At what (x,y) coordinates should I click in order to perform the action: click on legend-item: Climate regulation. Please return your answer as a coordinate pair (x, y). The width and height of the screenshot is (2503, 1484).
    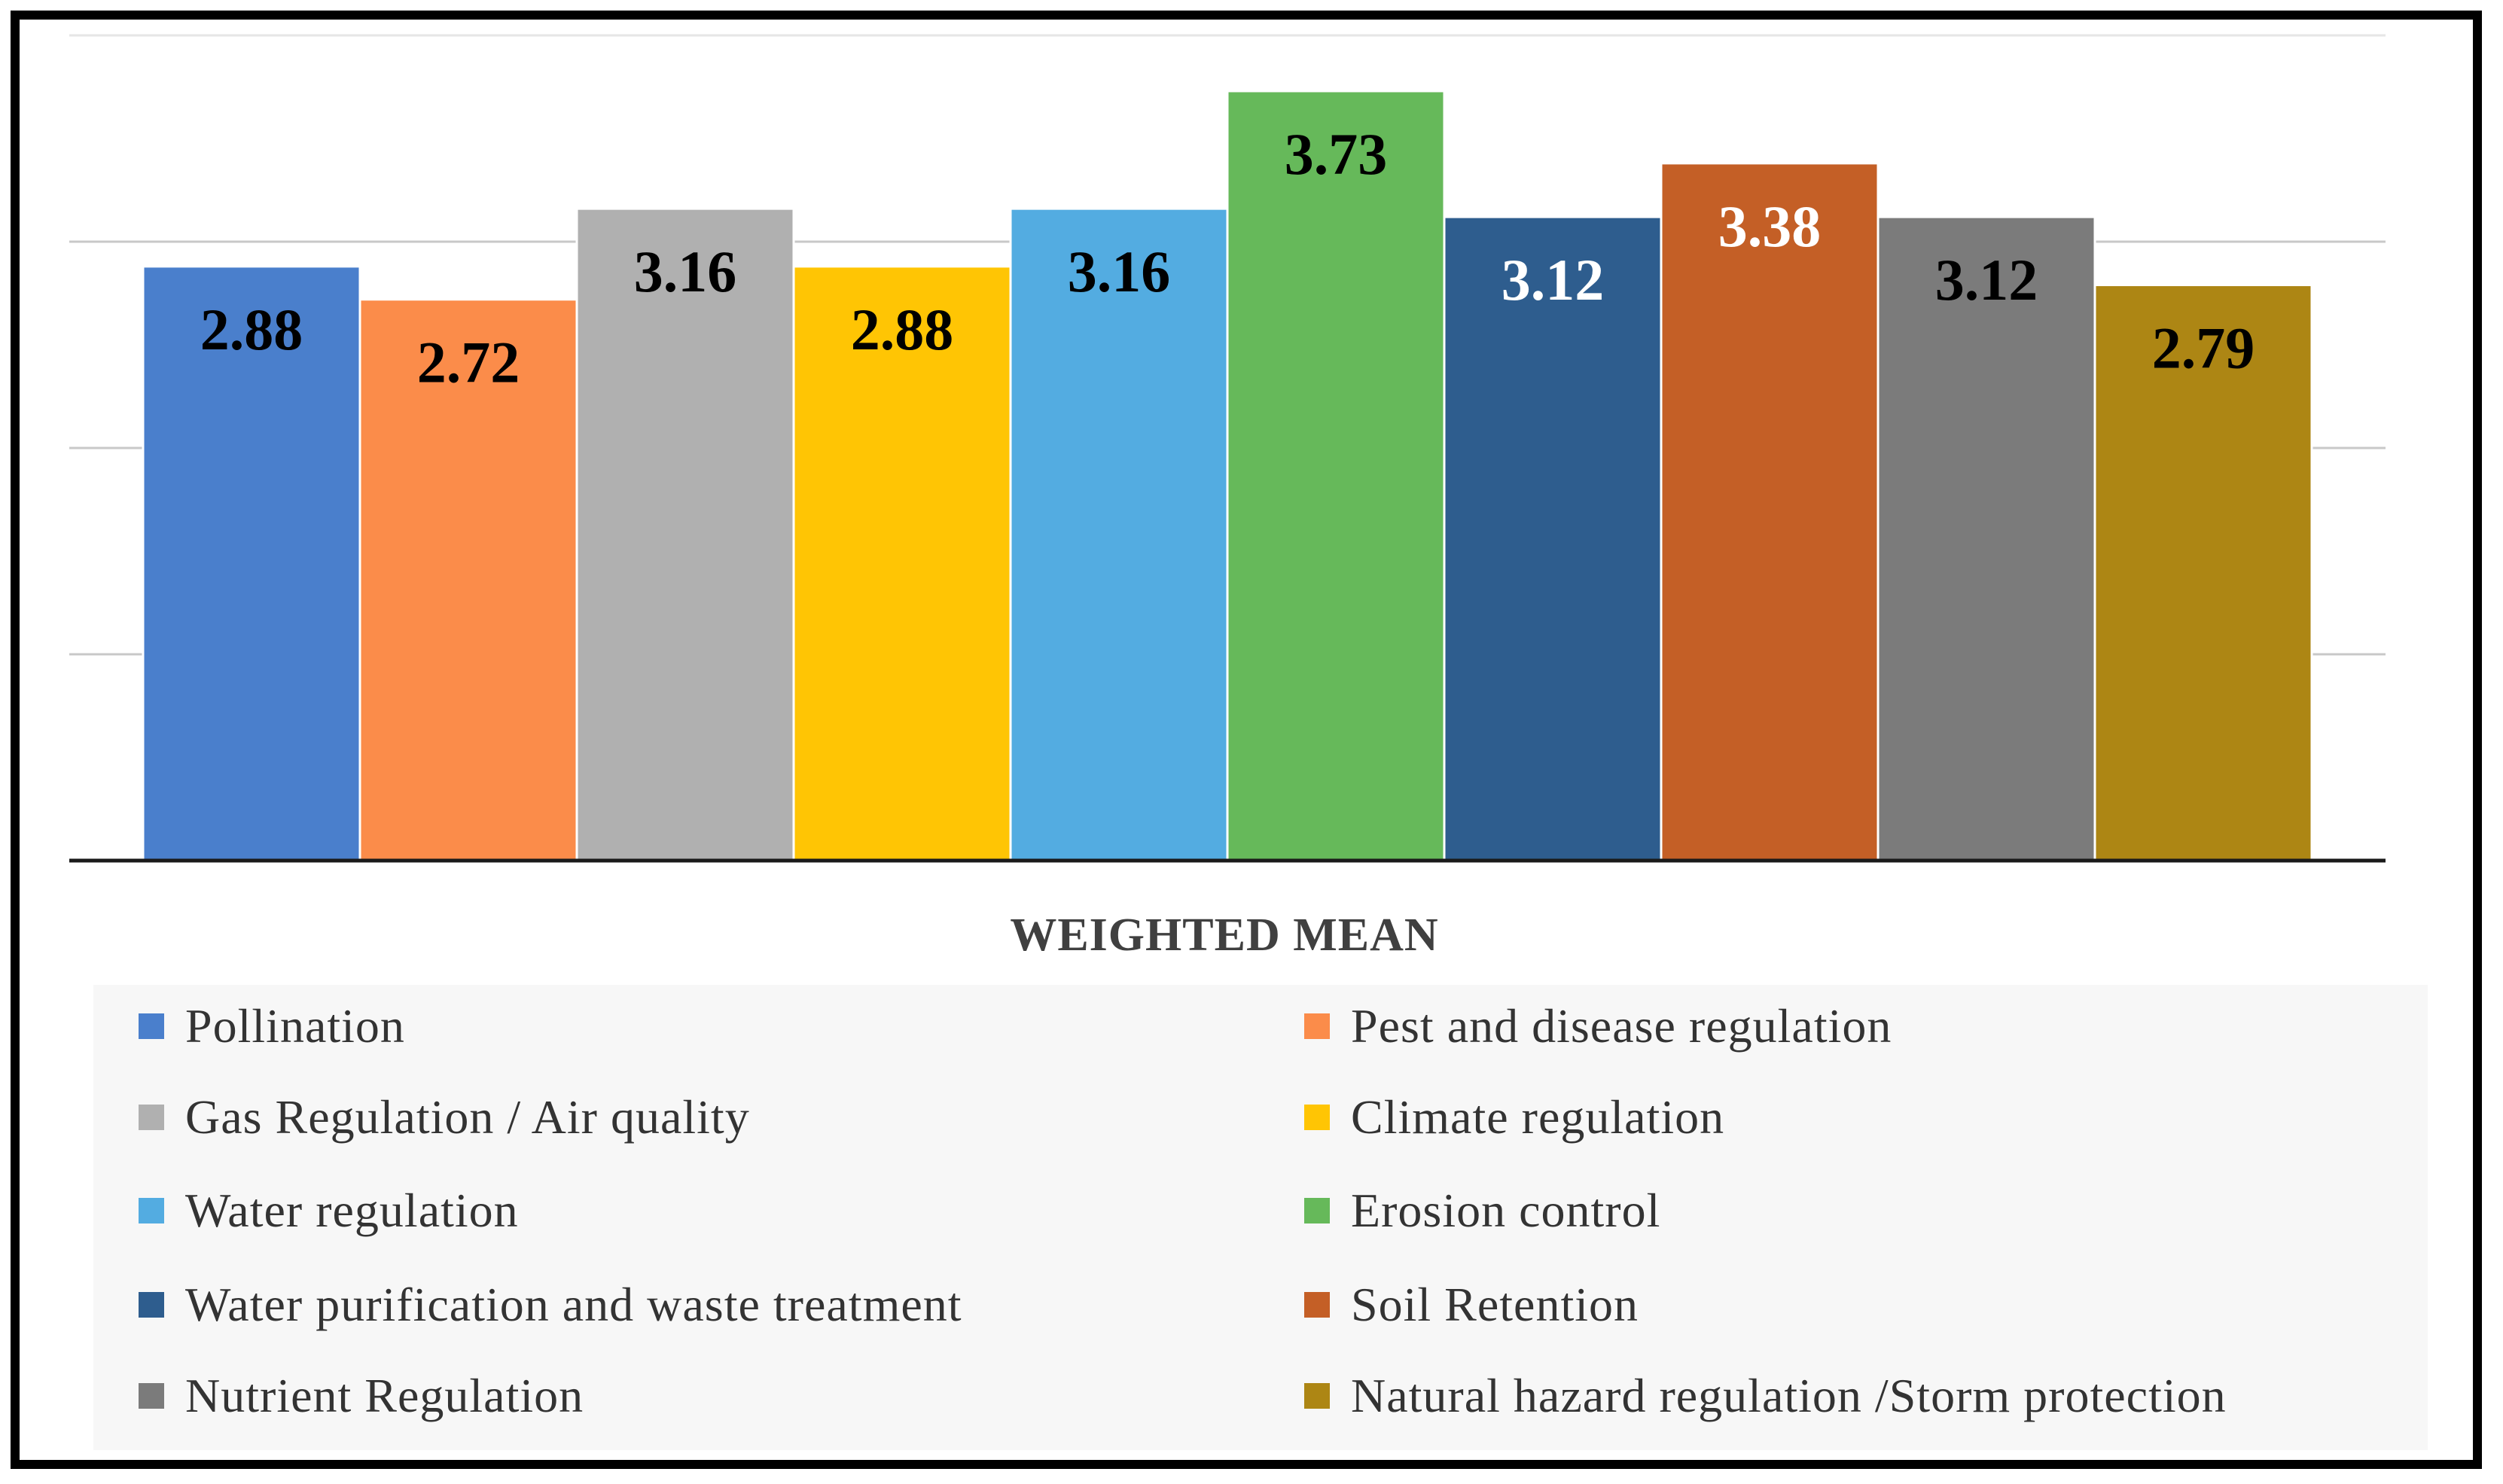
    Looking at the image, I should click on (1514, 1117).